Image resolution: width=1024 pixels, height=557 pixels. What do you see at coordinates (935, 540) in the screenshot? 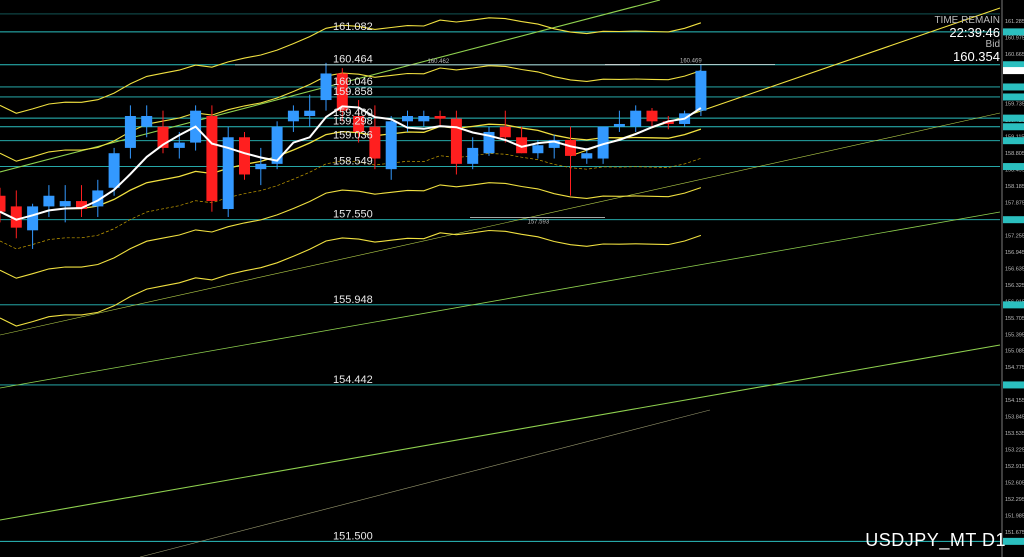
I see `symbol-label: USDJPY_MT D1` at bounding box center [935, 540].